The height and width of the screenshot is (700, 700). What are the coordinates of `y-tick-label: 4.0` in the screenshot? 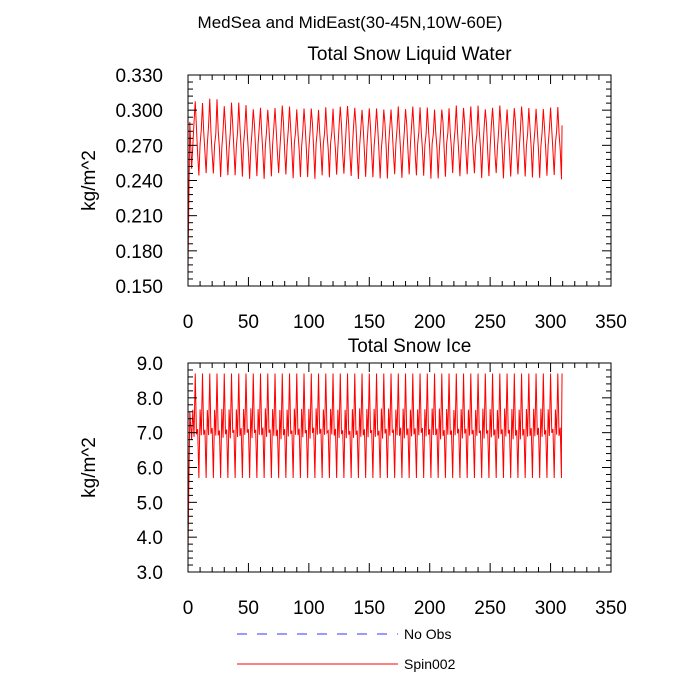 It's located at (150, 538).